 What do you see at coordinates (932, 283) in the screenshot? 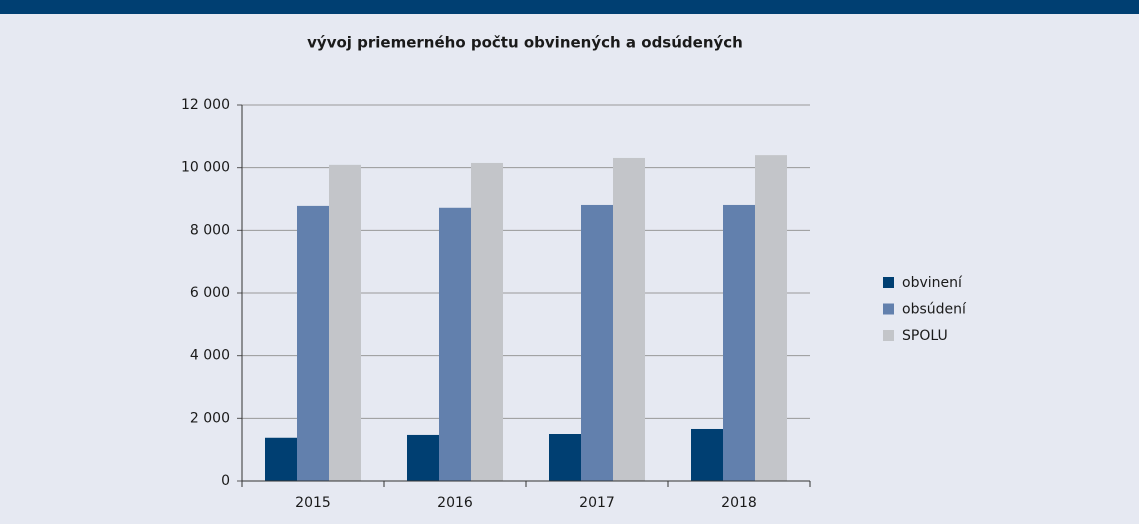
I see `legend-label: obvinení` at bounding box center [932, 283].